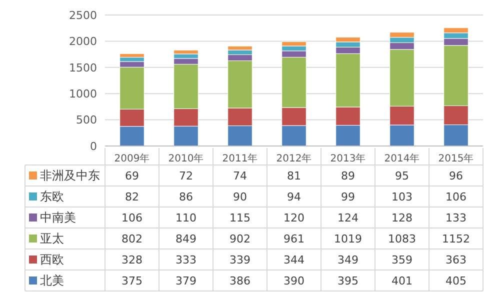  Describe the element at coordinates (186, 239) in the screenshot. I see `data-label: 849` at that location.